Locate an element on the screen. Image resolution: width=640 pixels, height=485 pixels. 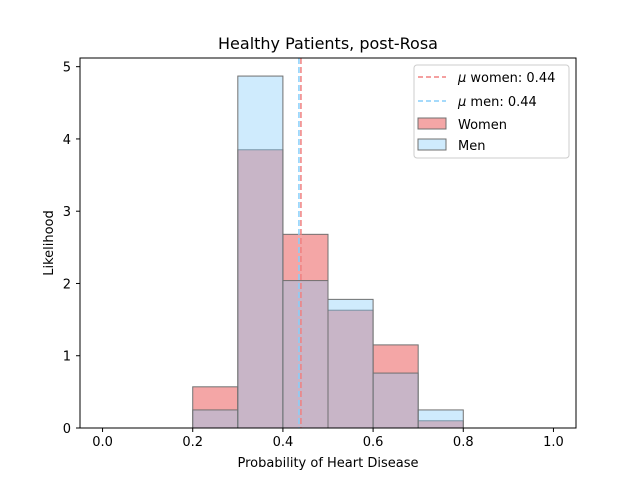
y-tick-label: 2 is located at coordinates (67, 284).